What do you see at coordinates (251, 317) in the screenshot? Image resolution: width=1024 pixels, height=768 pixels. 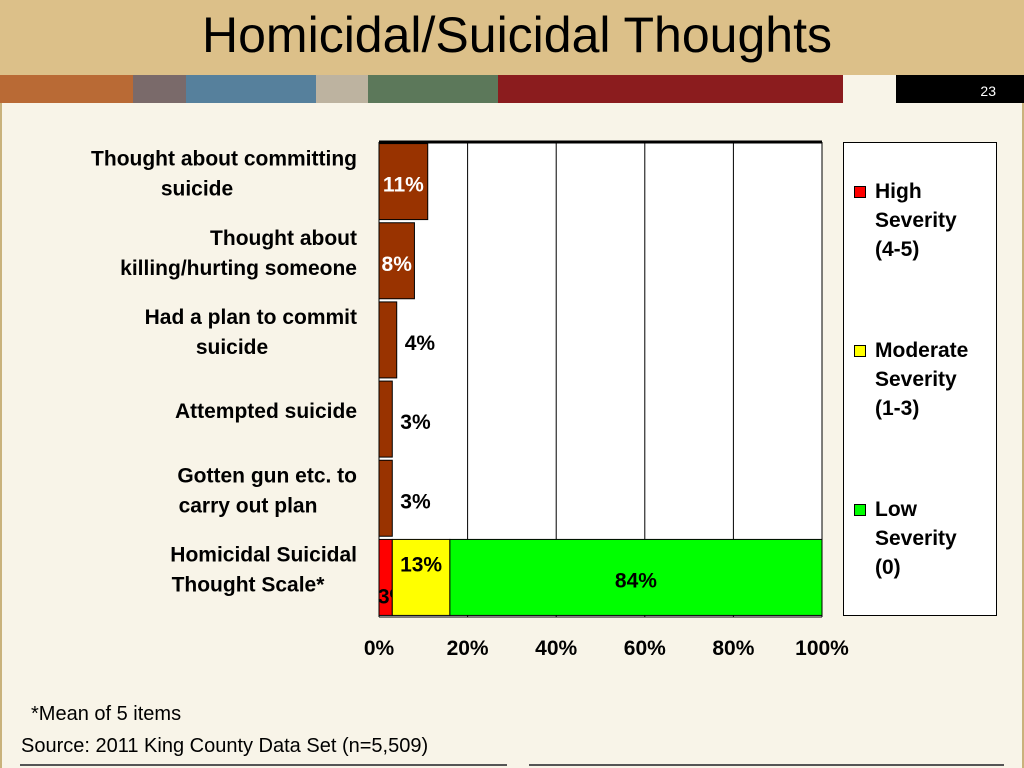 I see `category-label: Had a plan to commit` at bounding box center [251, 317].